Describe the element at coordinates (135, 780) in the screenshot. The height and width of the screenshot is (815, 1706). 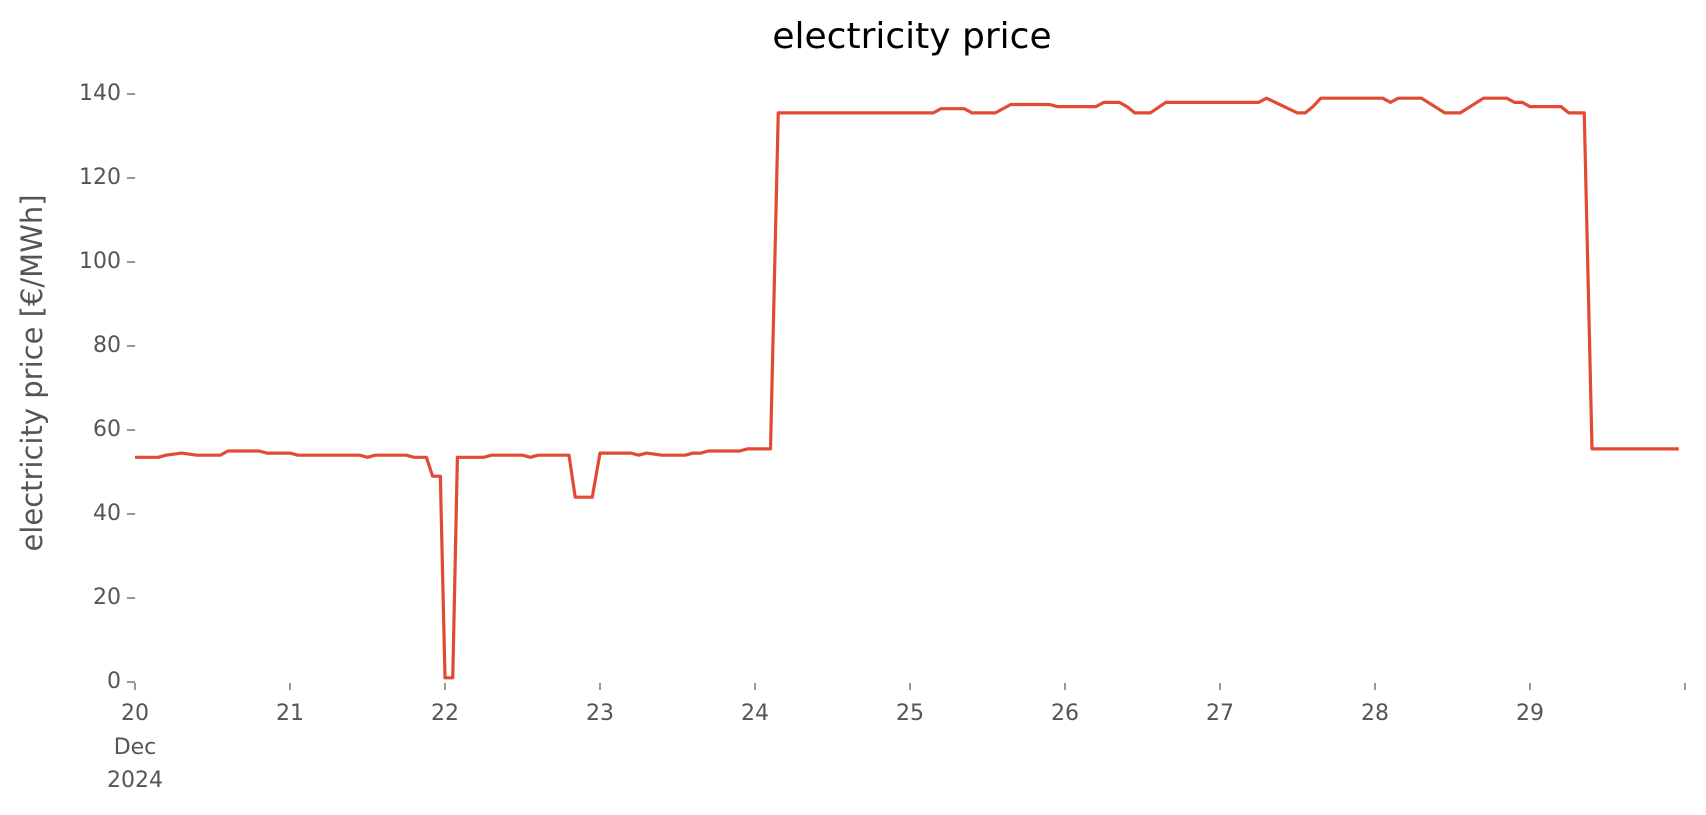
I see `x-tick-sublabel: 2024` at that location.